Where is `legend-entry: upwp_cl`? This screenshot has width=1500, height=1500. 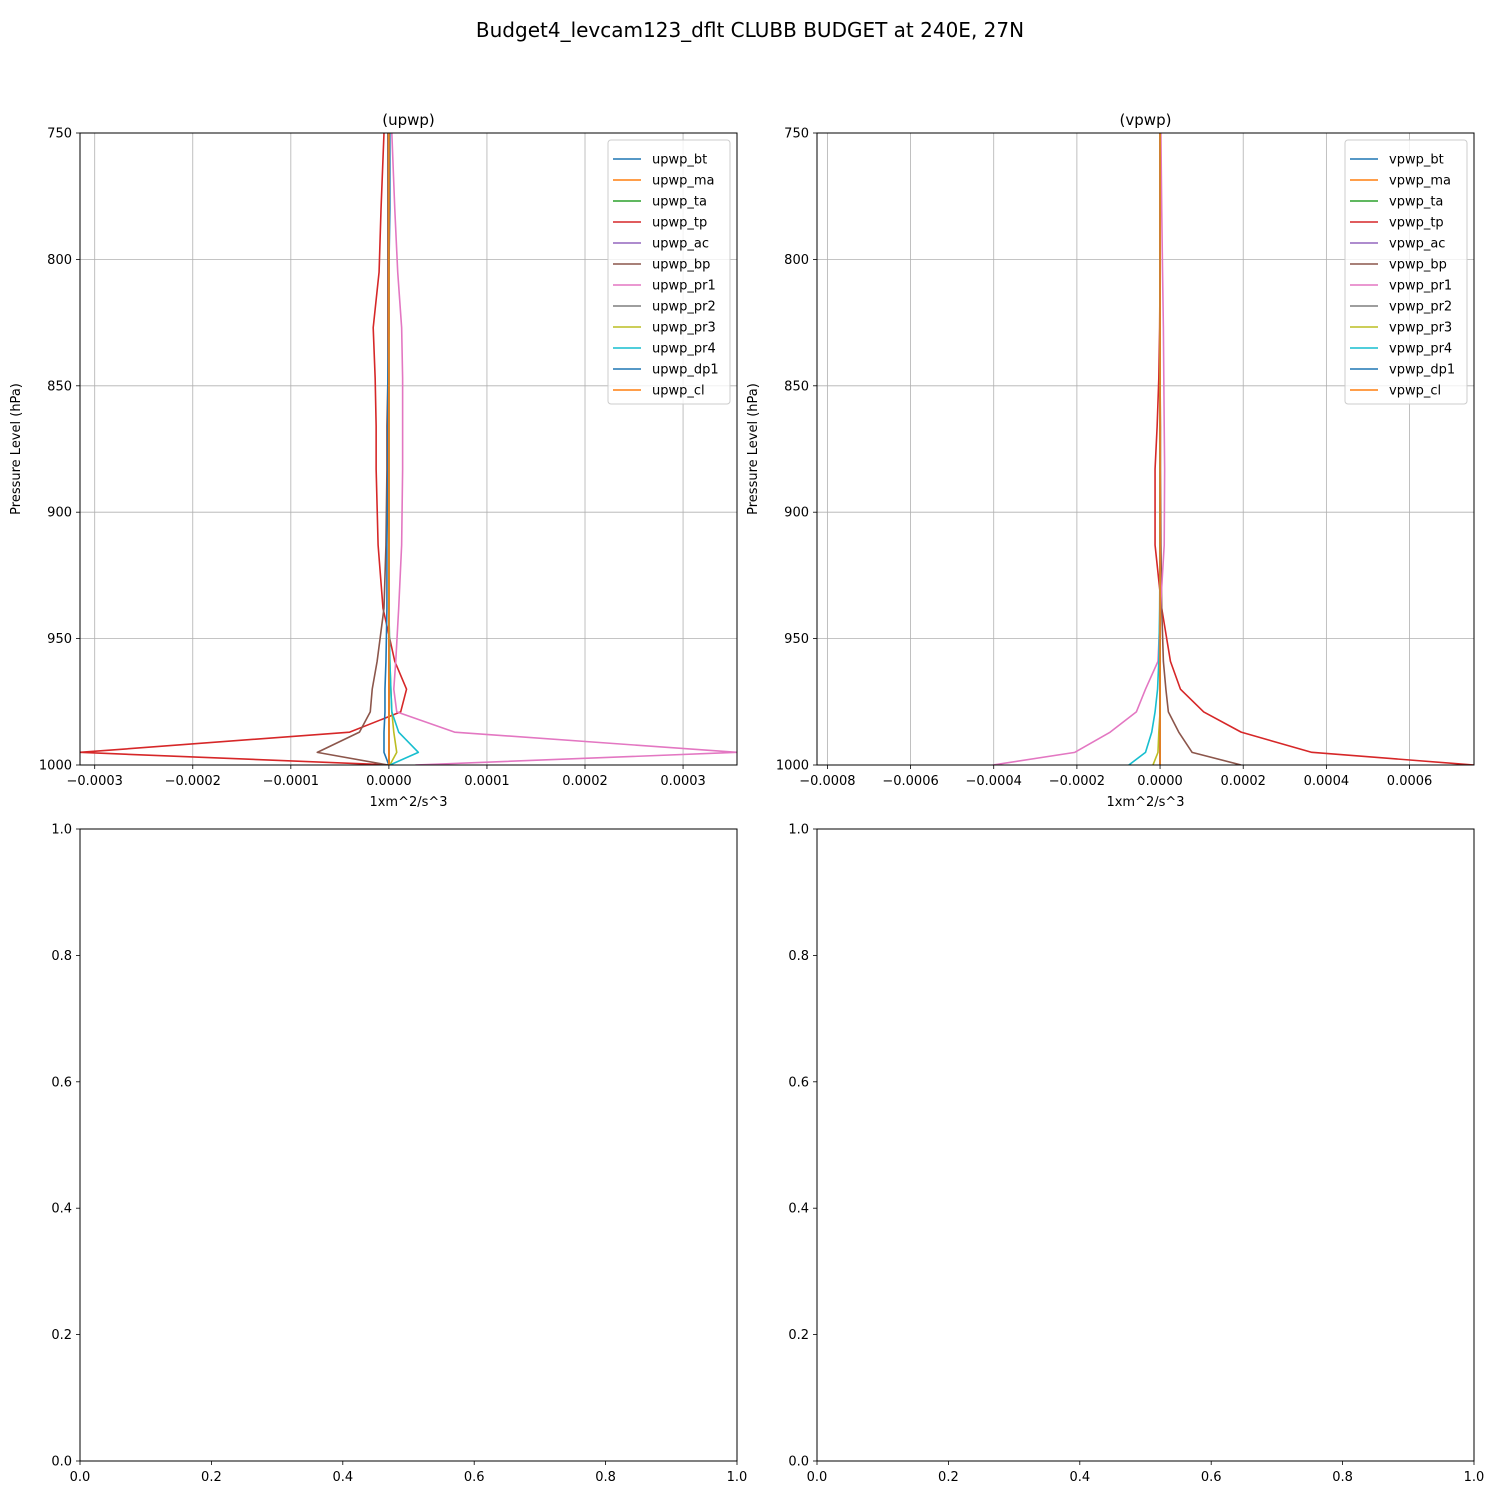 legend-entry: upwp_cl is located at coordinates (678, 391).